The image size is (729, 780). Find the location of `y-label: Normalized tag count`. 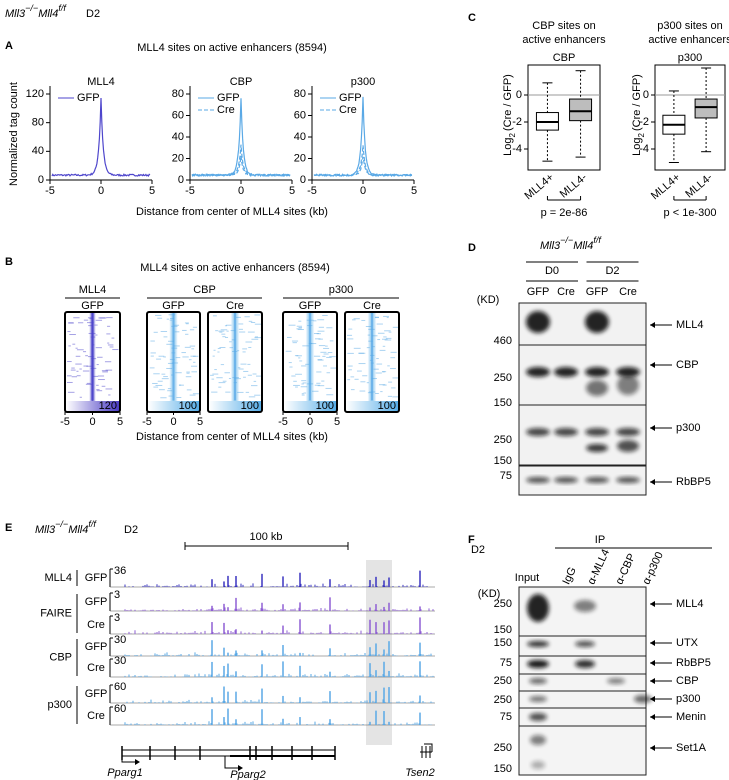

y-label: Normalized tag count is located at coordinates (14, 134).